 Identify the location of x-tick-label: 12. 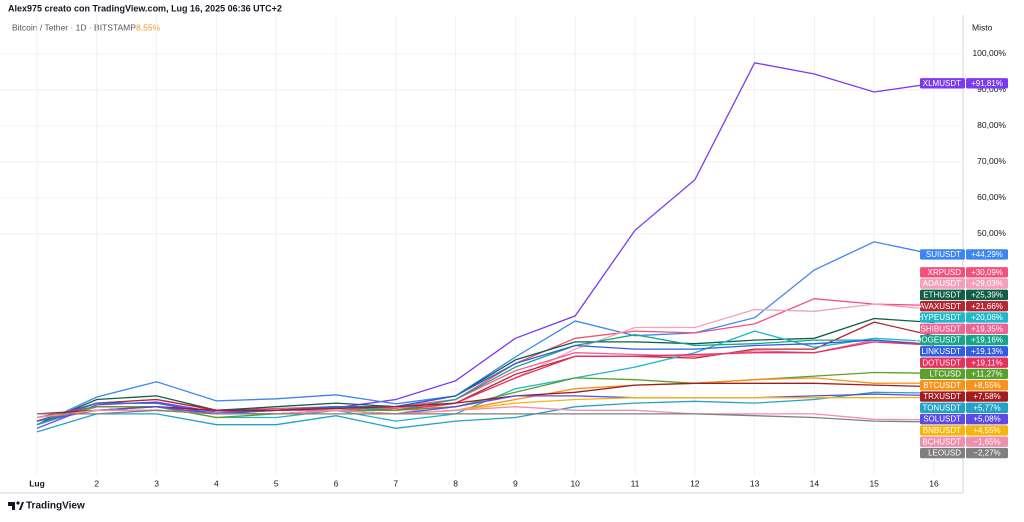
(695, 483).